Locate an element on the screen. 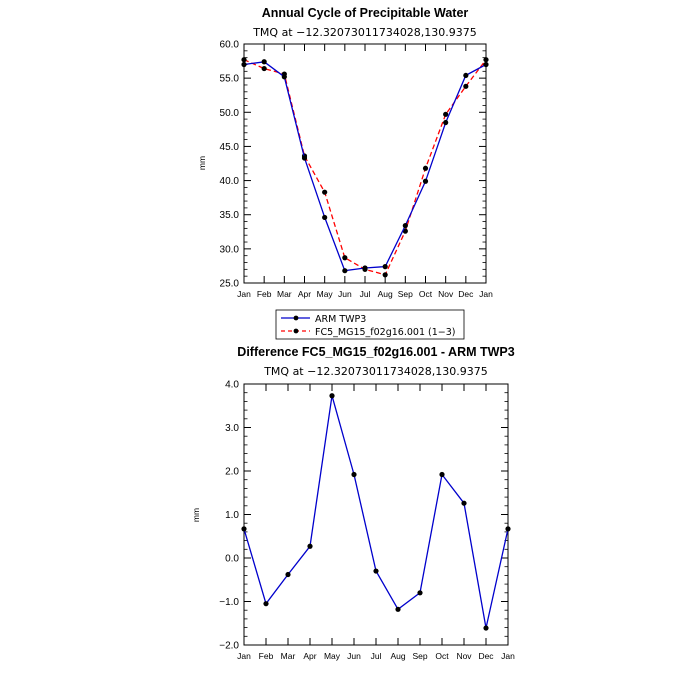 Image resolution: width=691 pixels, height=691 pixels. bottom-chart-xtick-label: Oct is located at coordinates (442, 656).